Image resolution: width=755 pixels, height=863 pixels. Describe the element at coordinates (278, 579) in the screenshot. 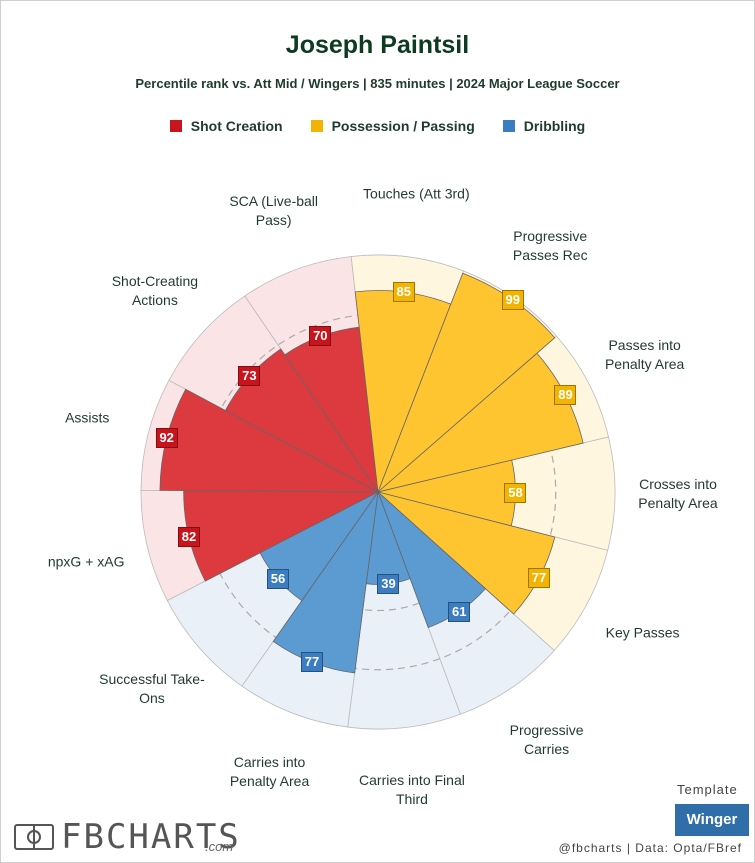

I see `value-label: 56` at that location.